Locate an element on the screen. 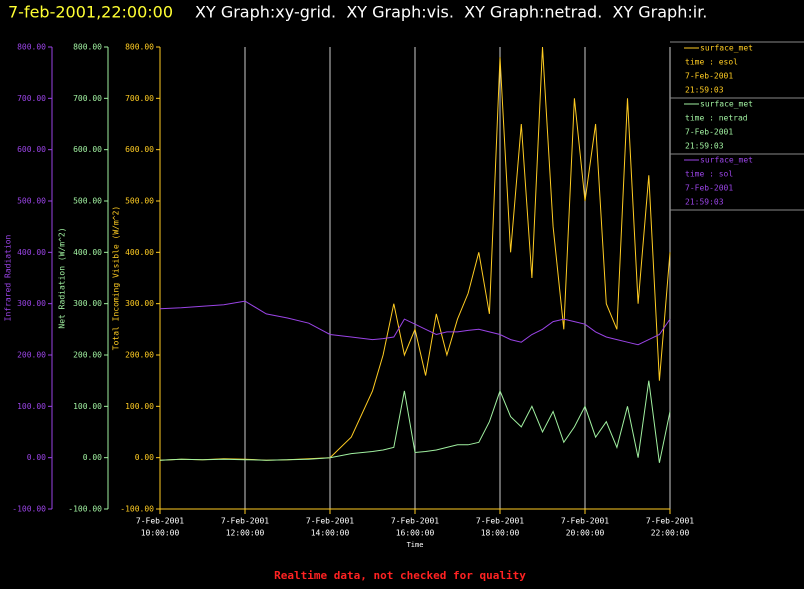 This screenshot has height=589, width=804. x-tick-label: 22:00:00 is located at coordinates (670, 533).